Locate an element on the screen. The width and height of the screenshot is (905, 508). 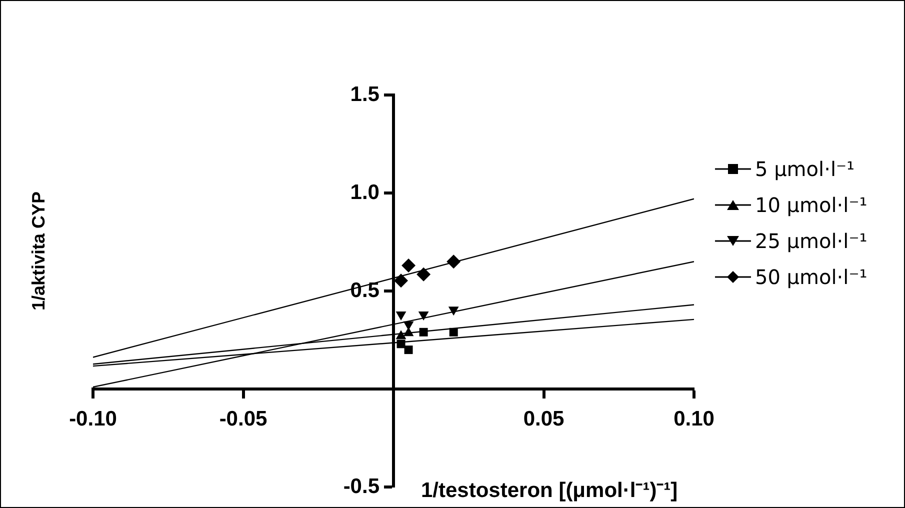
y-tick-label: -0.5 is located at coordinates (361, 486).